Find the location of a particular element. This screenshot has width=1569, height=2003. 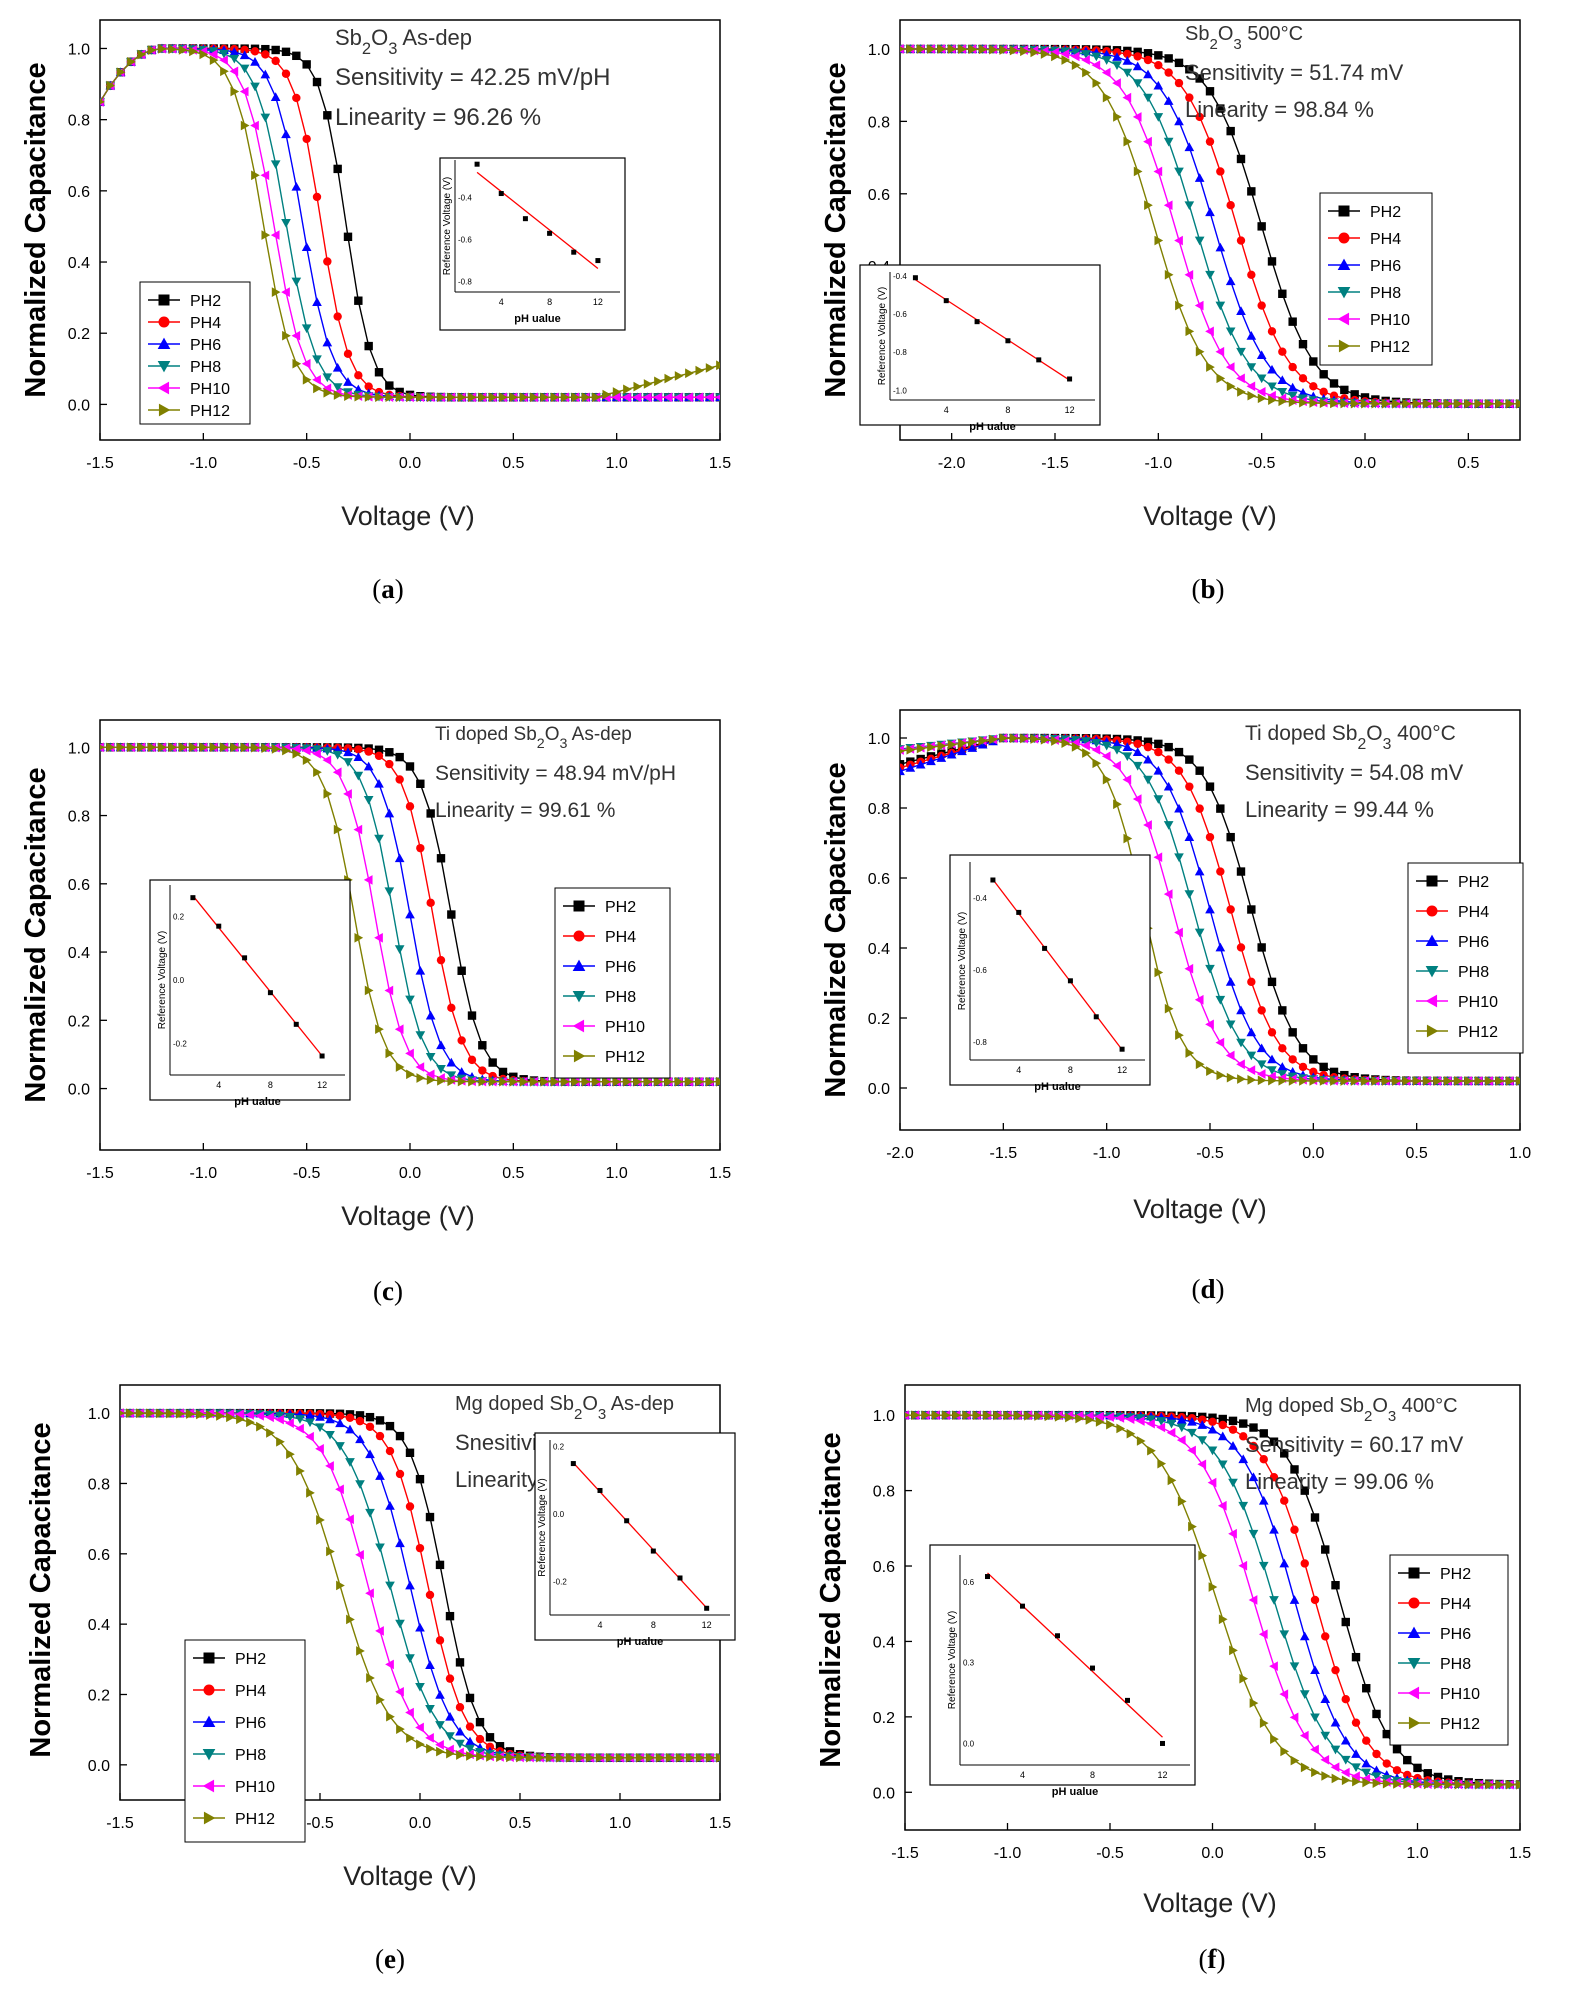

legend-label: PH4 is located at coordinates (620, 937).